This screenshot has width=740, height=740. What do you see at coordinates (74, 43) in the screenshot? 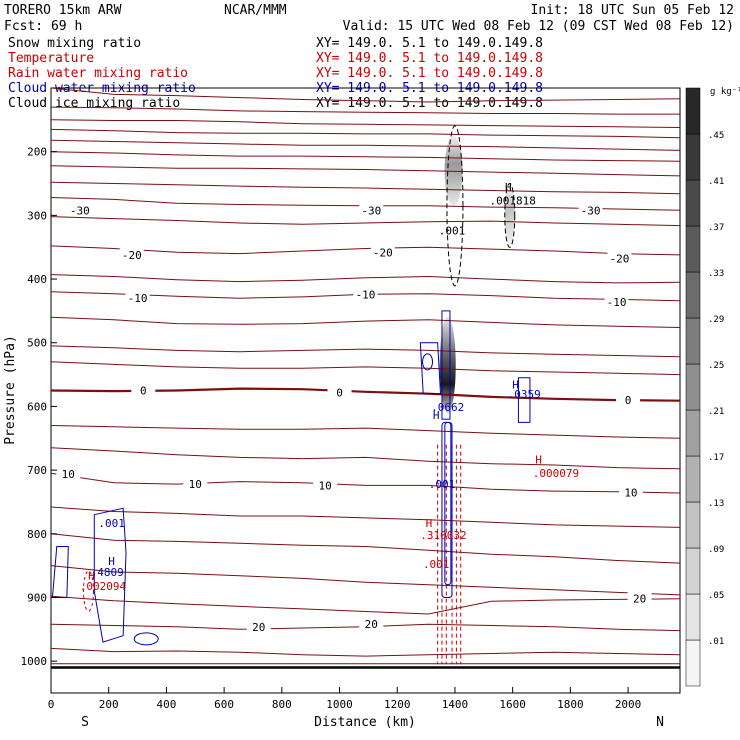
I see `field-label: Snow mixing ratio` at bounding box center [74, 43].